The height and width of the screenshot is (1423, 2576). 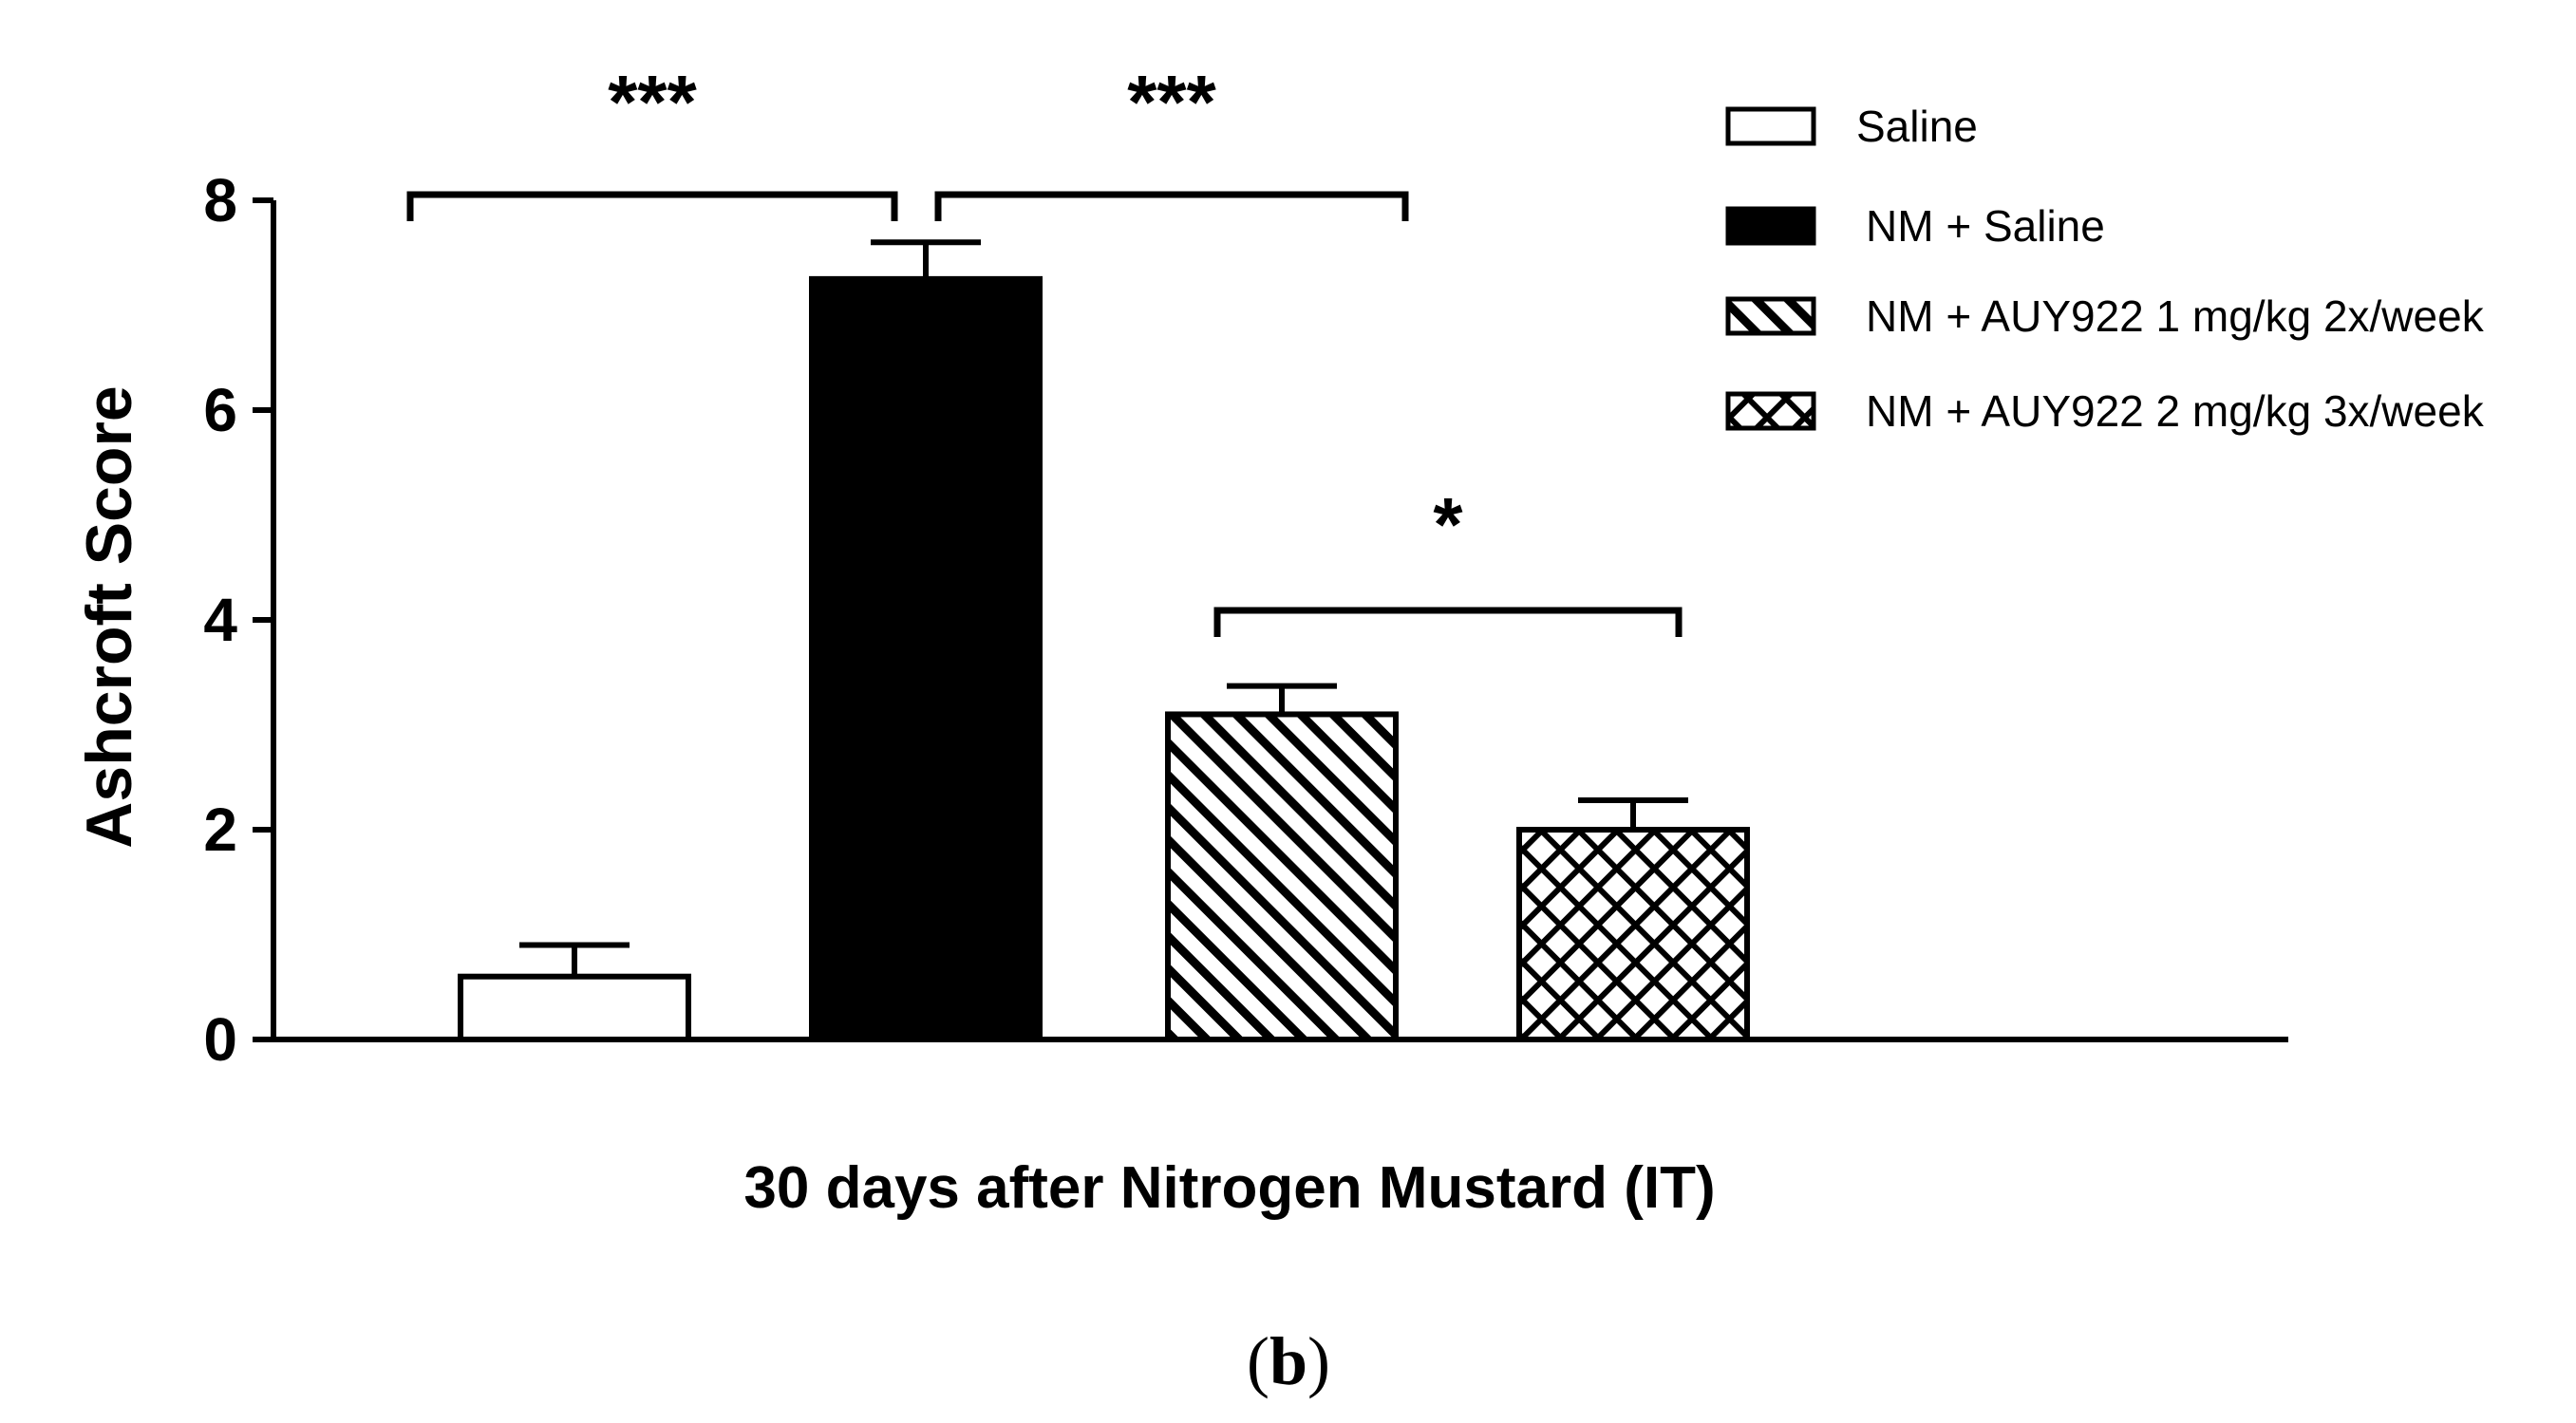 I want to click on legend-label: NM + AUY922 1 mg/kg 2x/week, so click(x=2175, y=316).